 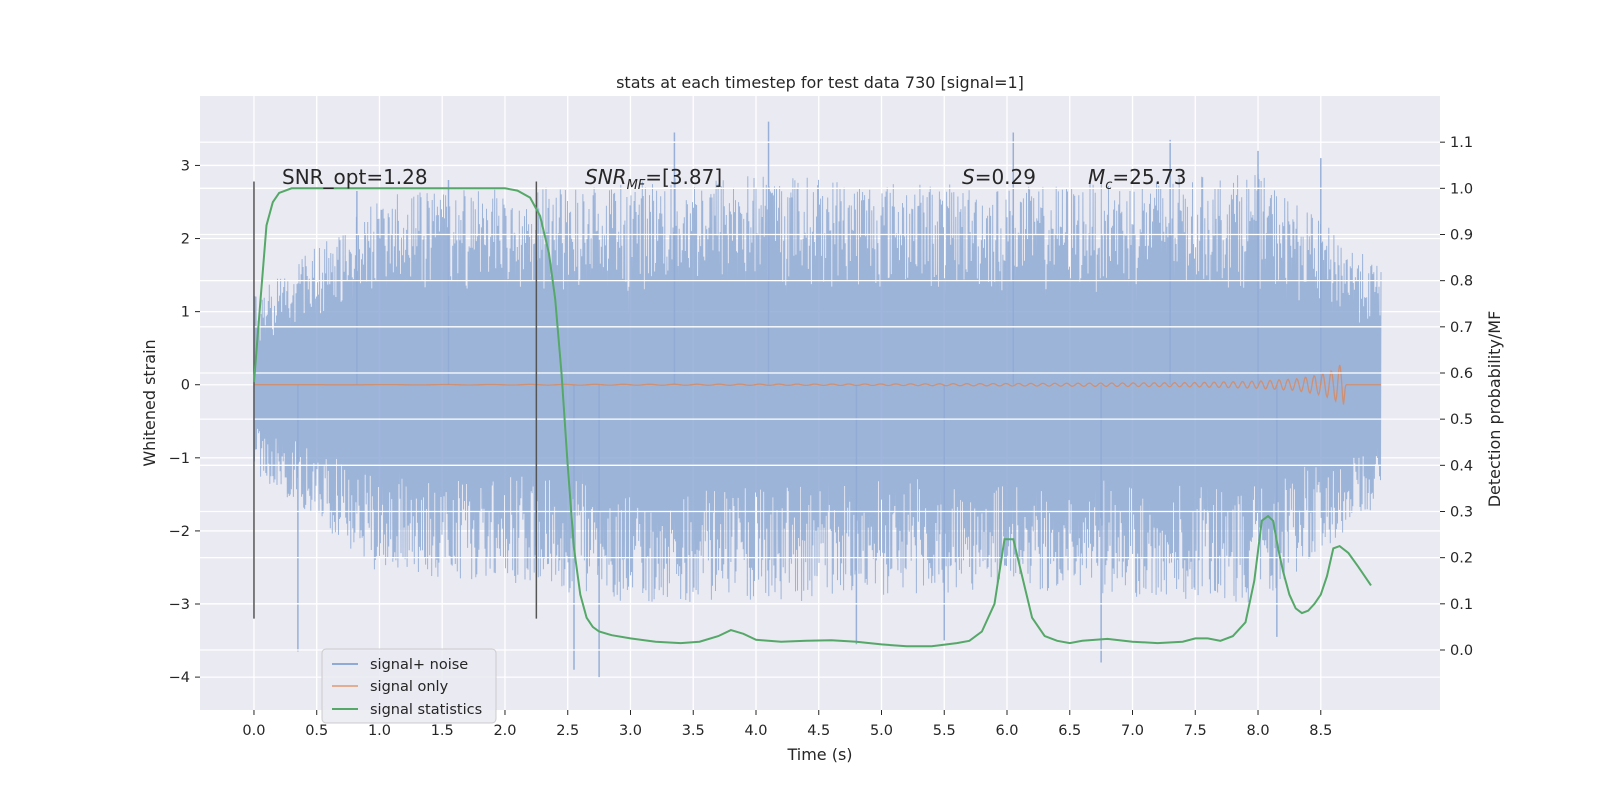 What do you see at coordinates (179, 605) in the screenshot?
I see `y-left-tick-label: −3` at bounding box center [179, 605].